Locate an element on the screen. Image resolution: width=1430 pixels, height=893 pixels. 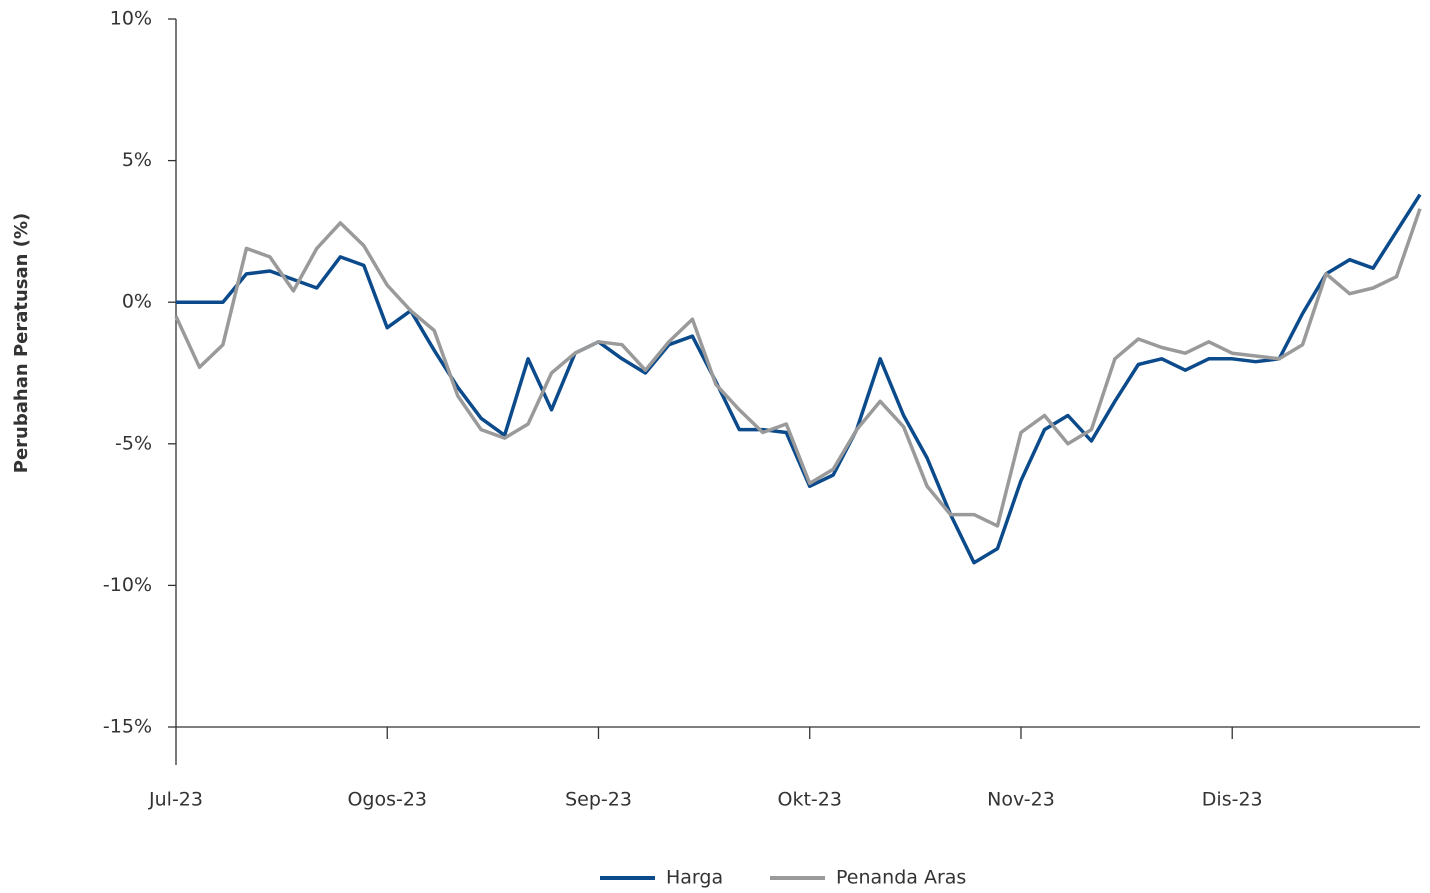
x-tick-label: Okt-23 is located at coordinates (810, 800).